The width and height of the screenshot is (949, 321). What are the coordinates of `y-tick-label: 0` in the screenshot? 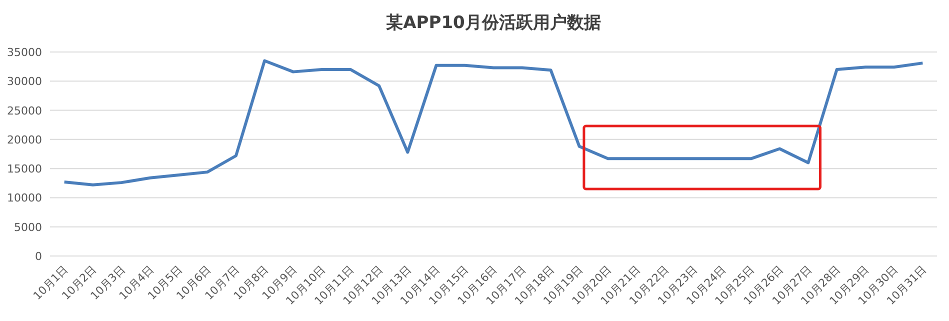 It's located at (38, 256).